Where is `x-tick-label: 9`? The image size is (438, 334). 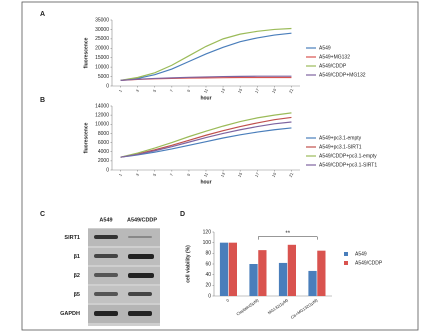 x-tick-label: 9 is located at coordinates (189, 174).